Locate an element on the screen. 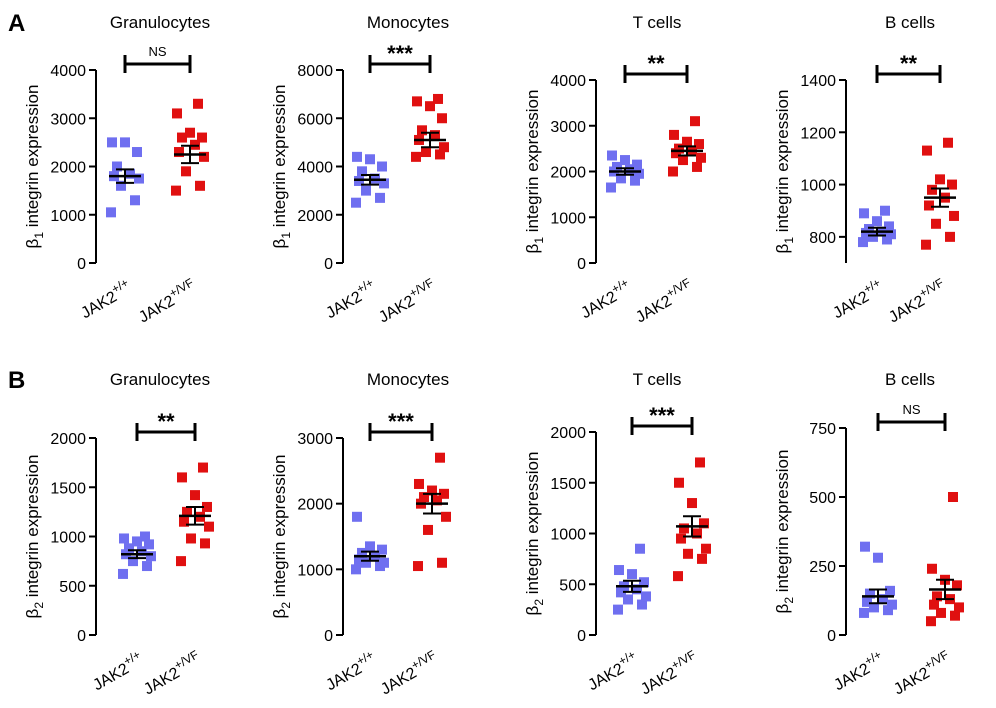 The height and width of the screenshot is (708, 996). y-tick-label: 1200 is located at coordinates (818, 133).